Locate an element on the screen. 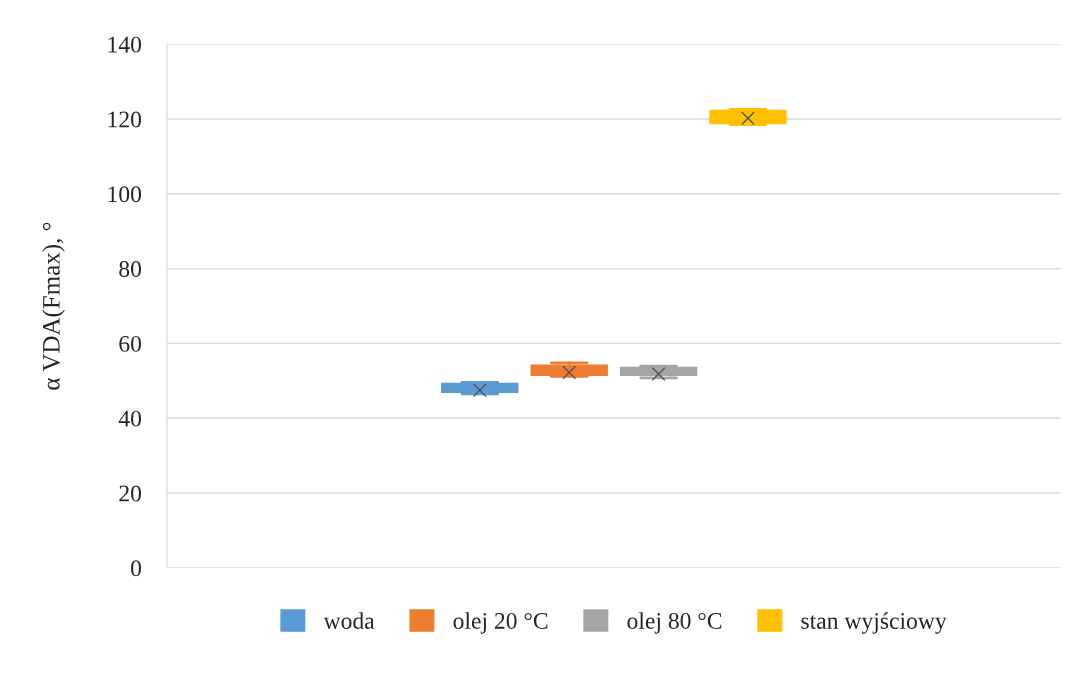  y-axis-title: α VDA(Fmax), ° is located at coordinates (53, 306).